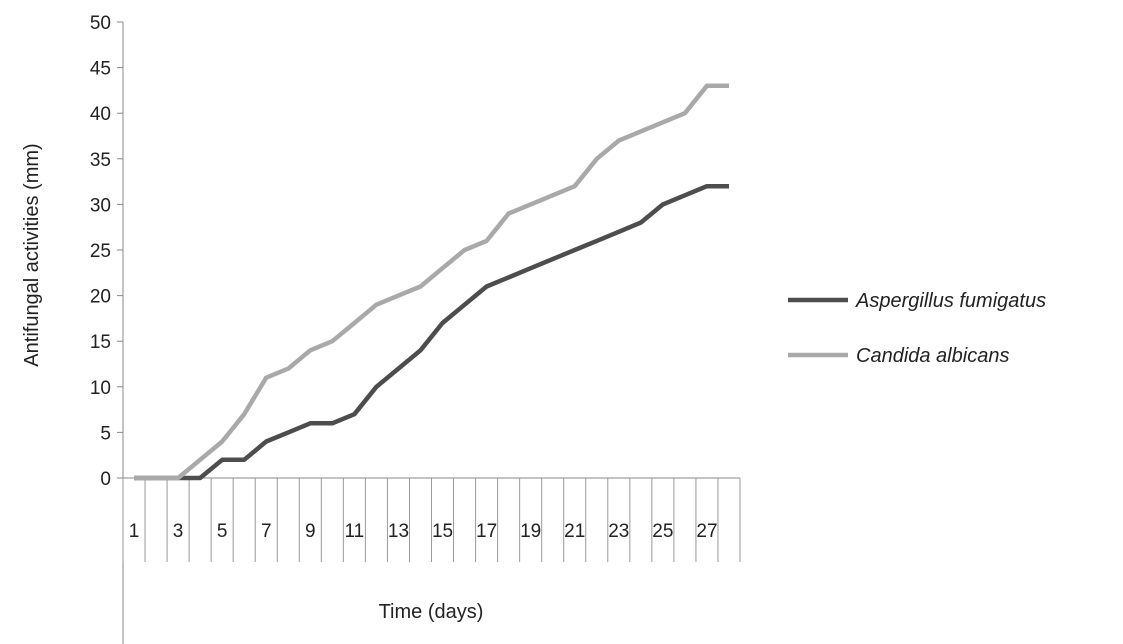  I want to click on x-tick-label: 17, so click(486, 531).